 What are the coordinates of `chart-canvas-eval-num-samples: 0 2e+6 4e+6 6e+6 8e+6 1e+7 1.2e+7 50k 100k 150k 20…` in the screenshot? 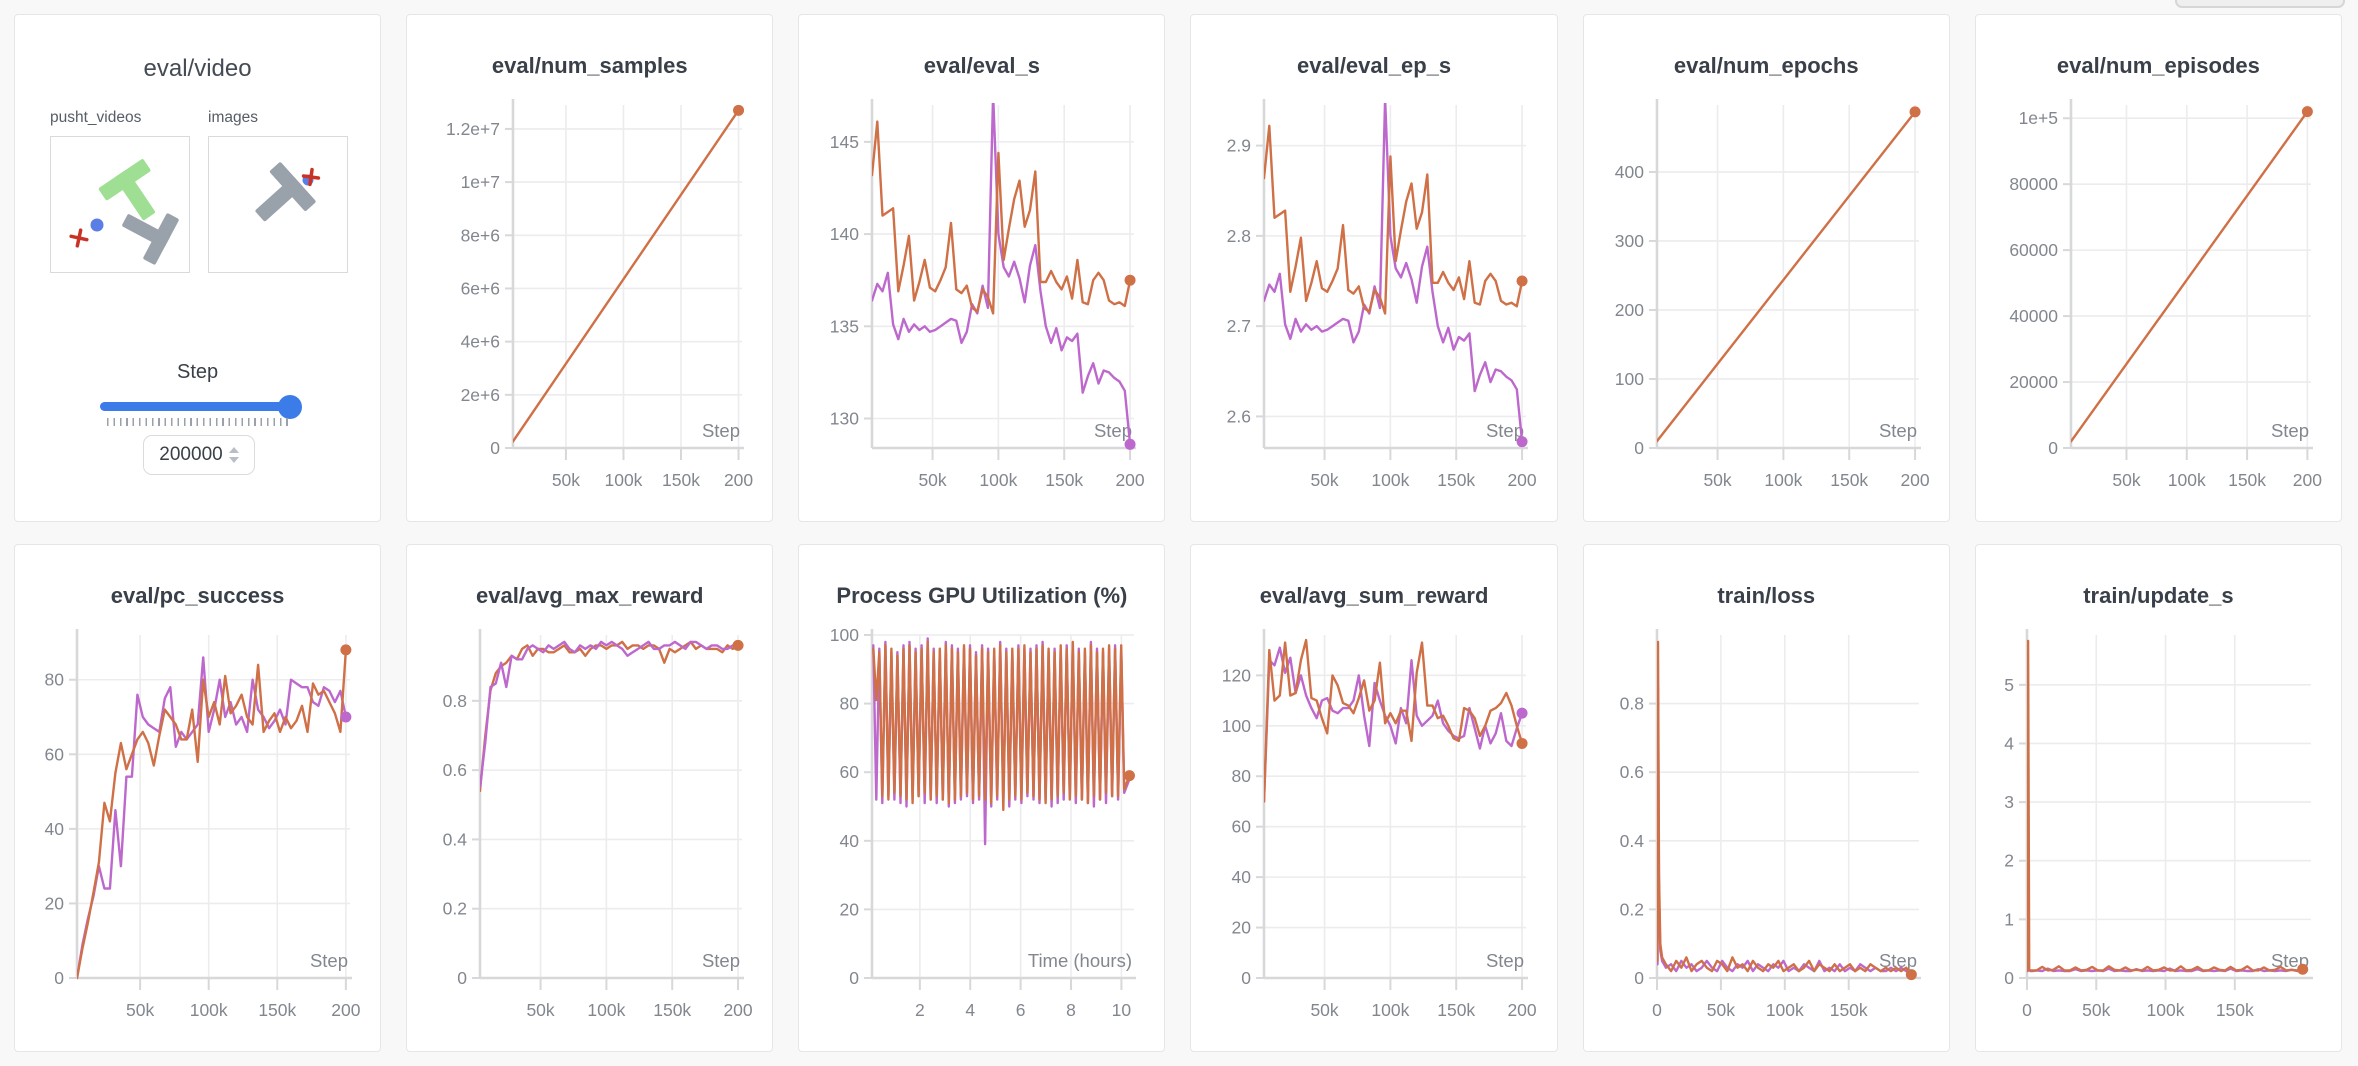 It's located at (589, 300).